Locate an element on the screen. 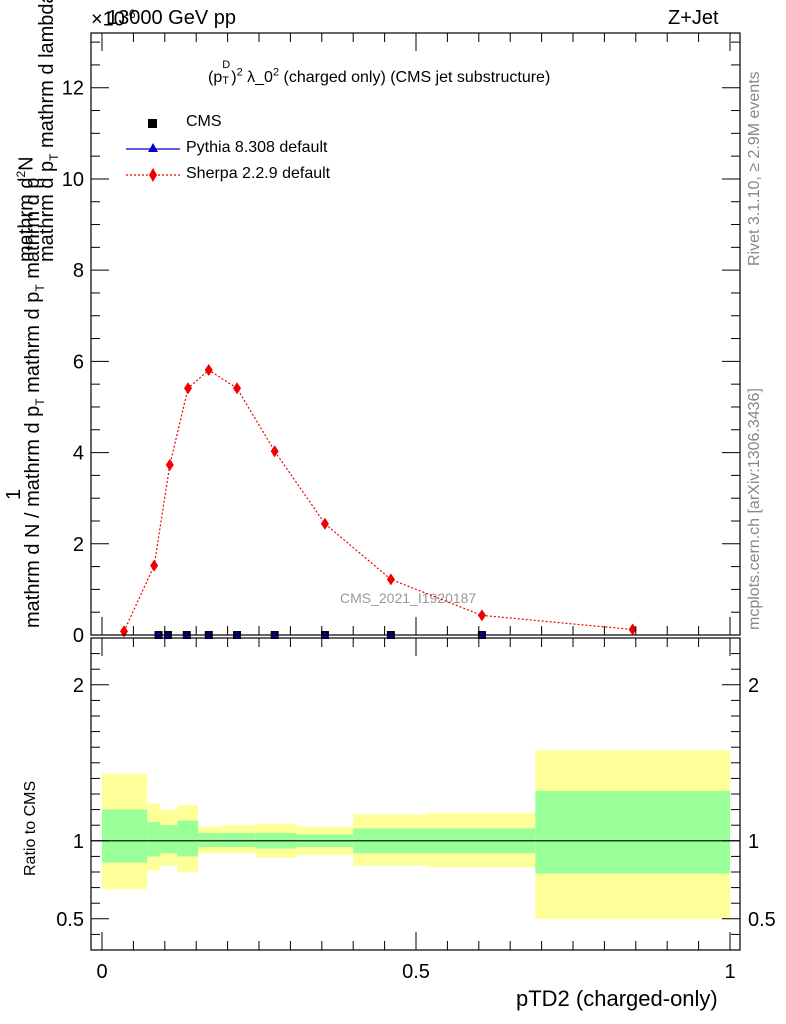  tick-label: 10 is located at coordinates (73, 180).